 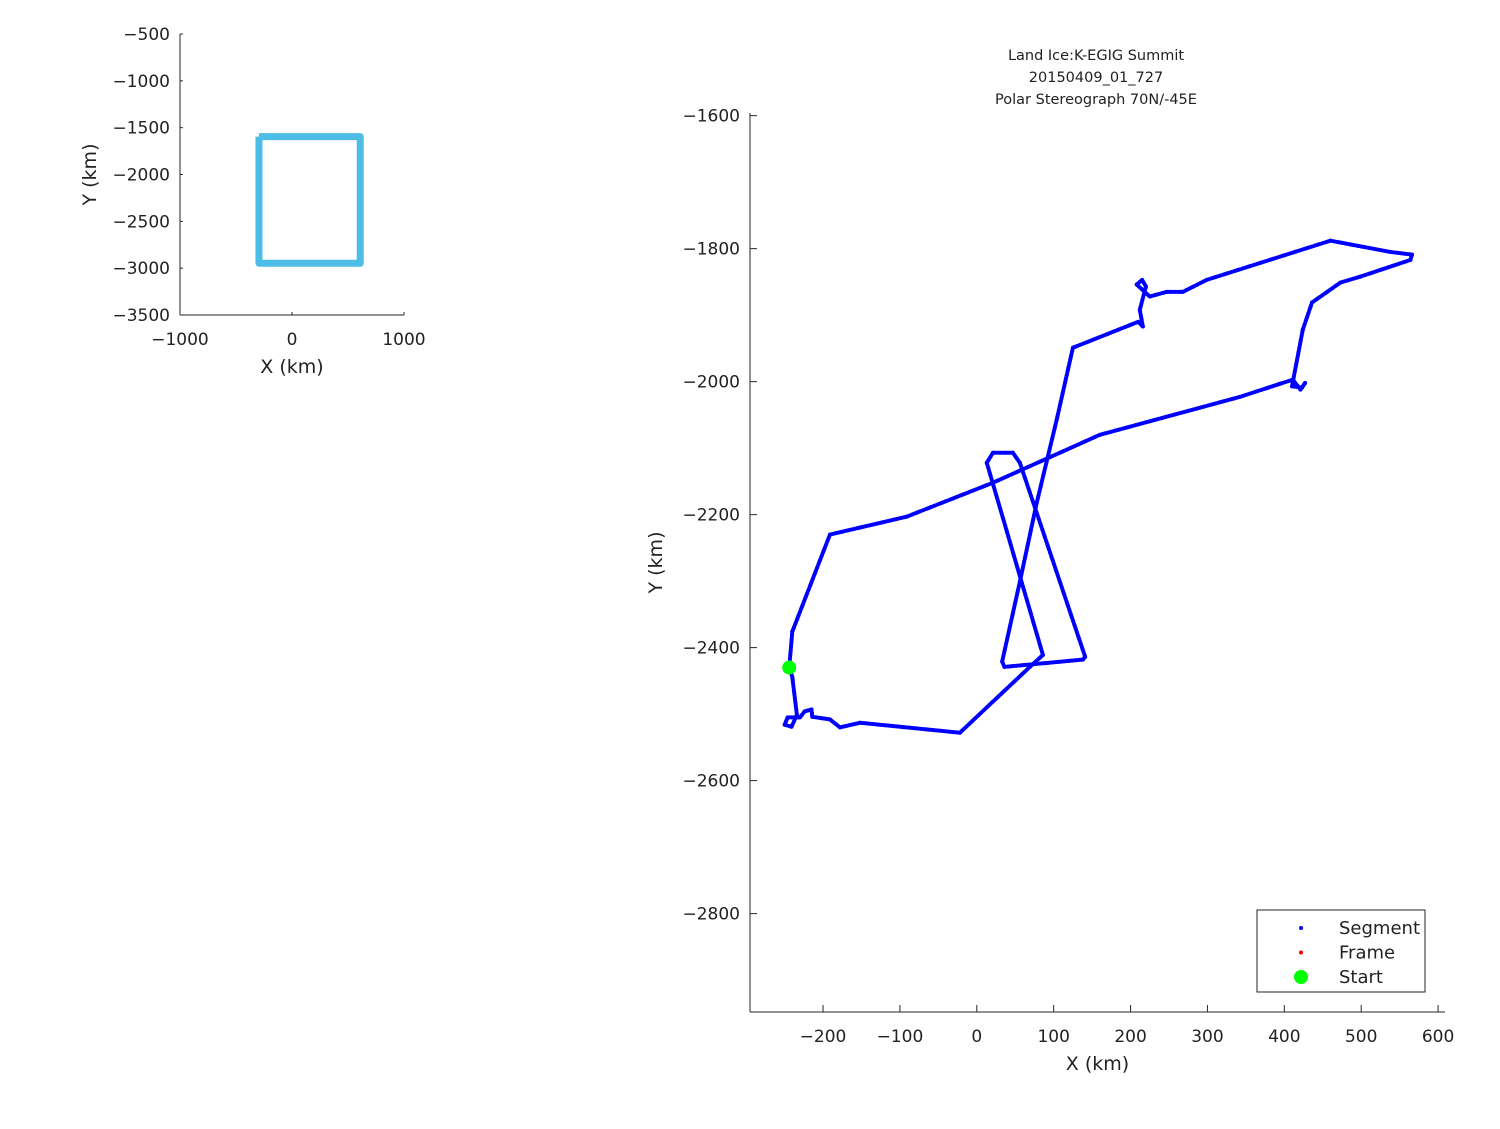 I want to click on y-tick-label: −1600, so click(x=711, y=117).